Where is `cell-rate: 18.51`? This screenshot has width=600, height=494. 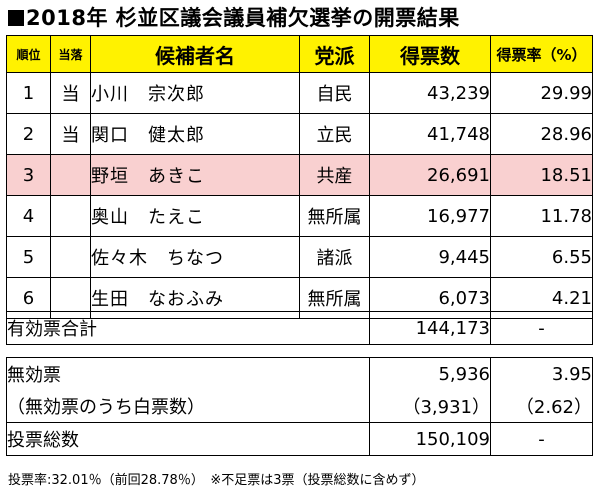
cell-rate: 18.51 is located at coordinates (541, 175).